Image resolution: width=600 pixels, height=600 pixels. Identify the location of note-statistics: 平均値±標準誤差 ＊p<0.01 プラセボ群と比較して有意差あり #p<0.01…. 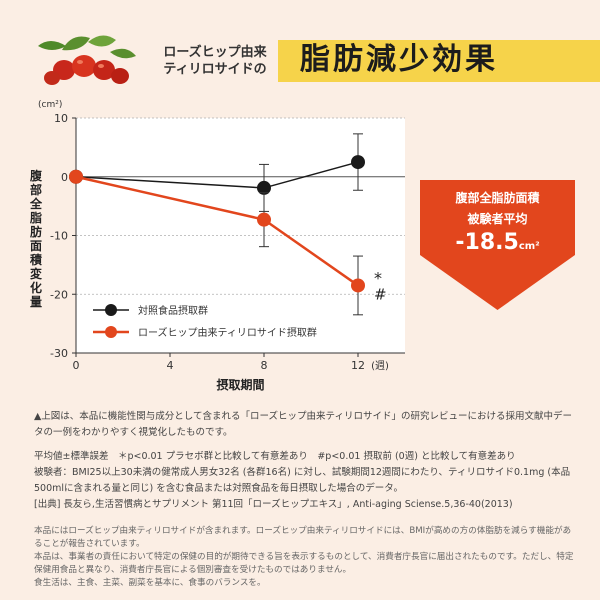
(275, 456).